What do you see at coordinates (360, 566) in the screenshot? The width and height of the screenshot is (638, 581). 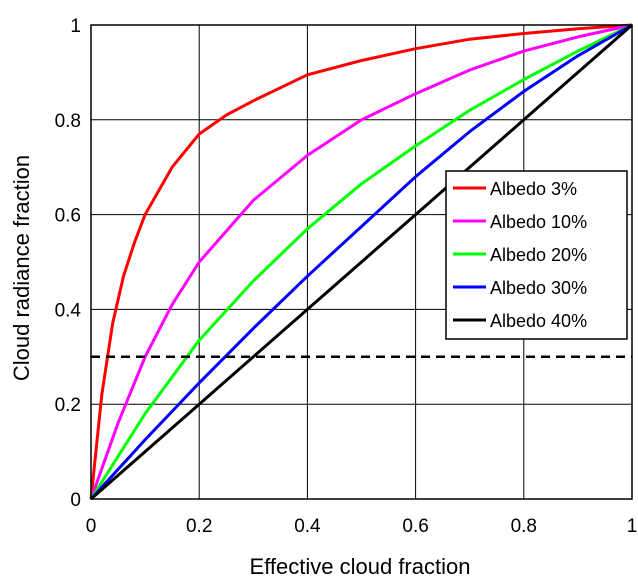 I see `x-axis-title: Effective cloud fraction` at bounding box center [360, 566].